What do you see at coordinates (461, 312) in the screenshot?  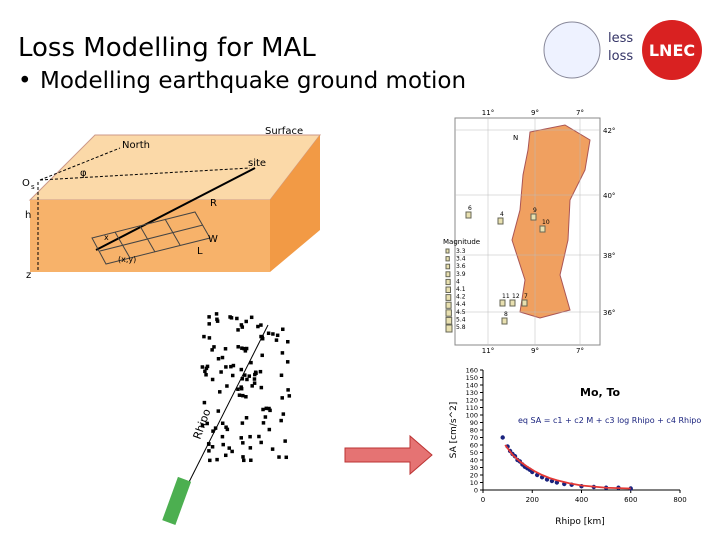 I see `magnitude-label: 4.5` at bounding box center [461, 312].